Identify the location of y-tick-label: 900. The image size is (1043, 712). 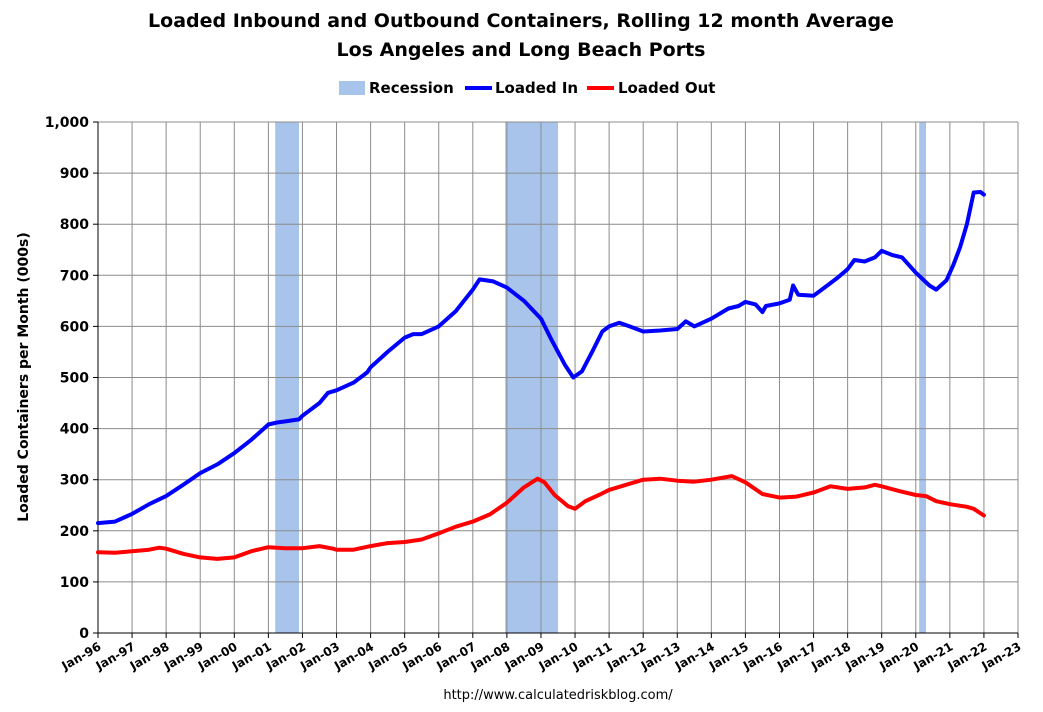
(74, 174).